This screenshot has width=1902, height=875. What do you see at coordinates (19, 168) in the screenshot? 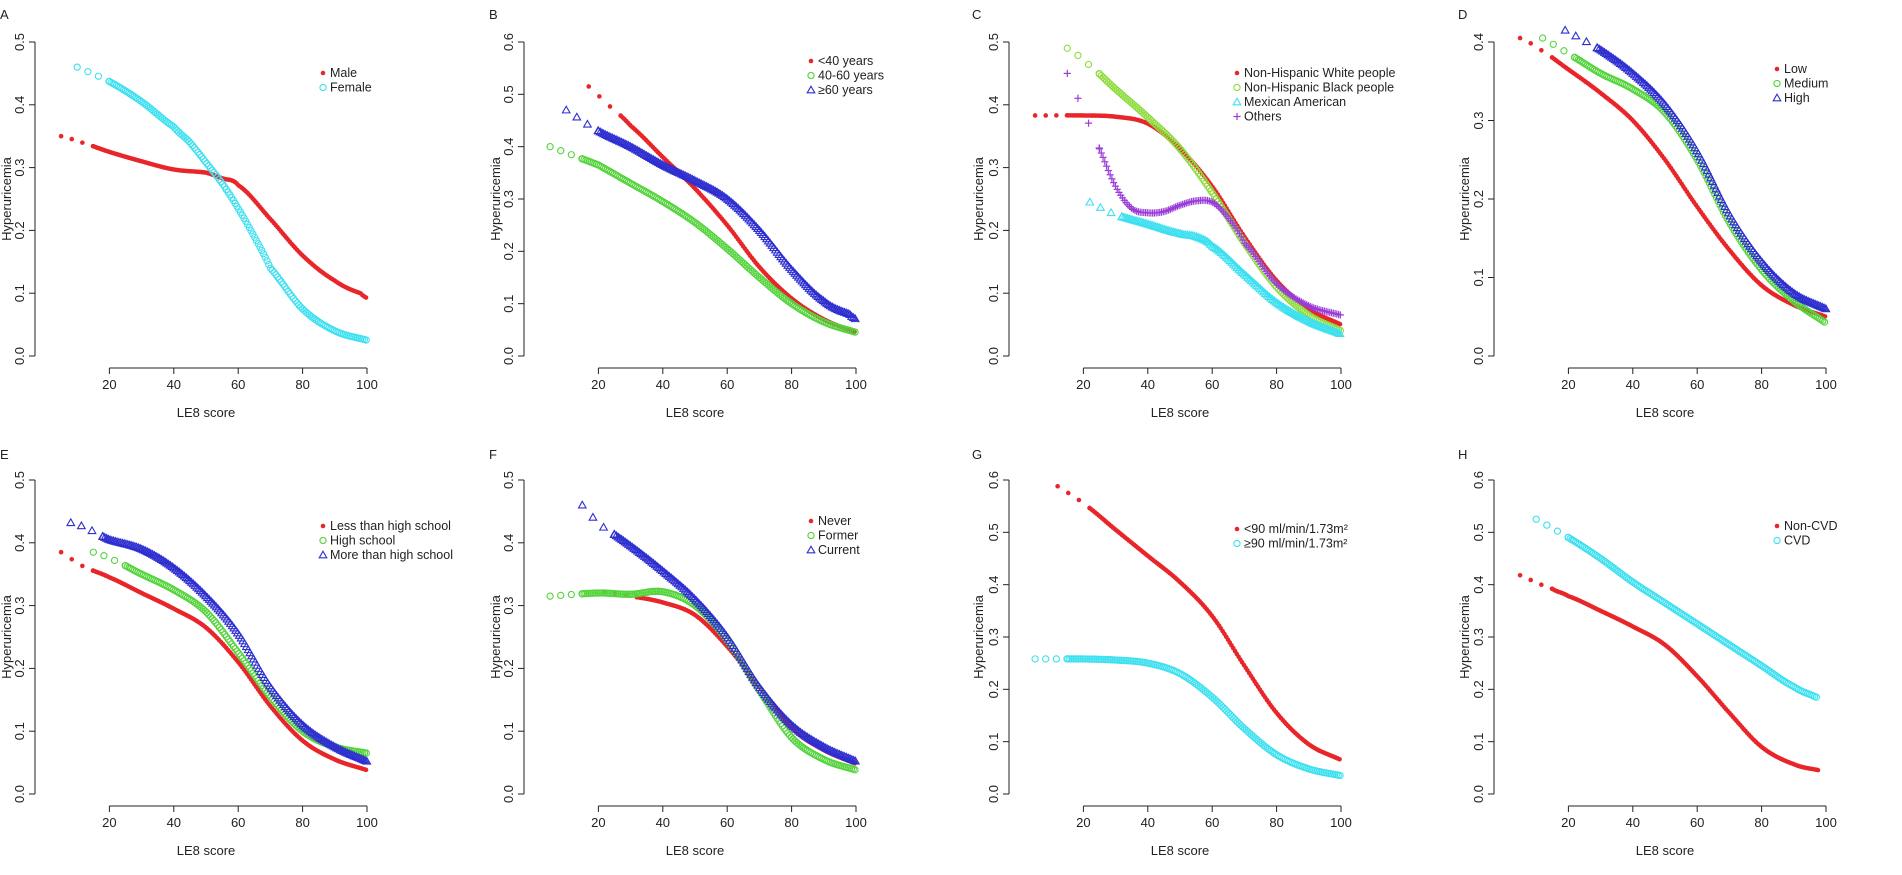
I see `y-tick-label: 0.3` at bounding box center [19, 168].